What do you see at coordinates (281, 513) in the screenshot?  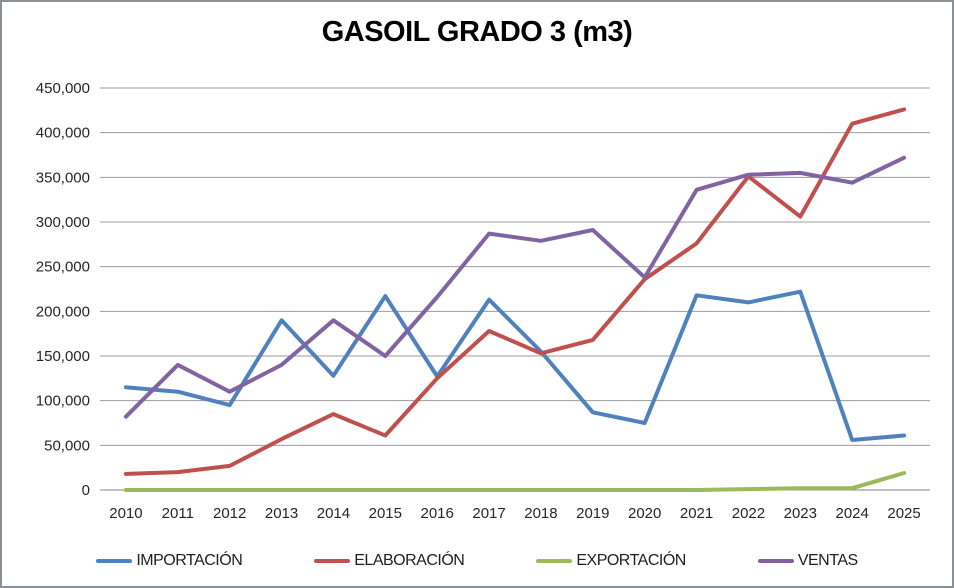 I see `x-axis-label-2013: 2013` at bounding box center [281, 513].